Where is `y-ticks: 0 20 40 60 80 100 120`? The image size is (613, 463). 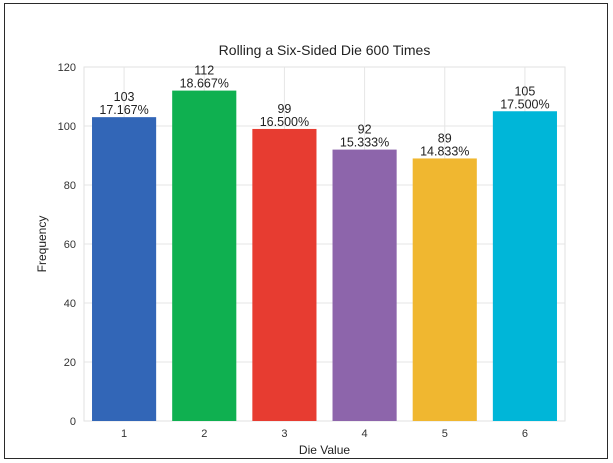
y-ticks: 0 20 40 60 80 100 120 is located at coordinates (67, 245).